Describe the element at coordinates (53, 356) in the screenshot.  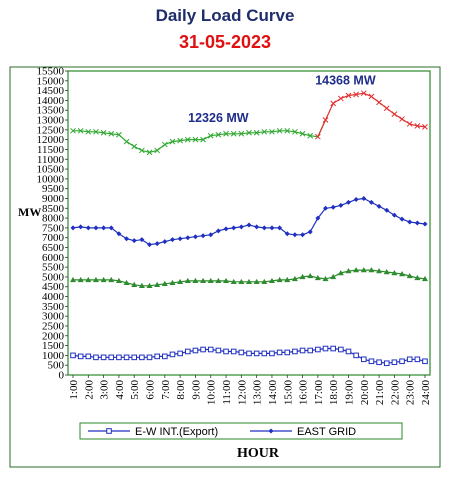
I see `y-tick-label: 1000` at that location.